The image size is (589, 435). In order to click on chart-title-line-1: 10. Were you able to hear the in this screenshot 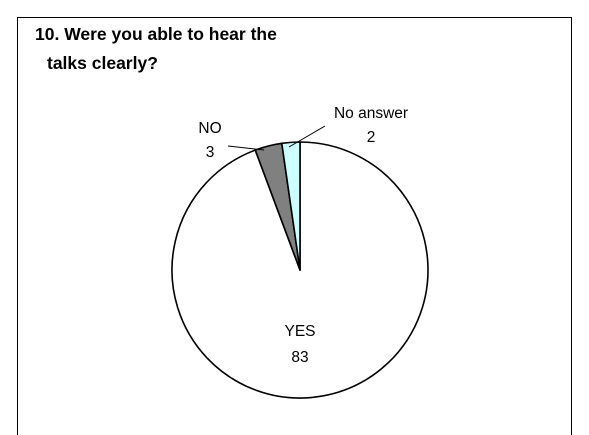, I will do `click(156, 34)`.